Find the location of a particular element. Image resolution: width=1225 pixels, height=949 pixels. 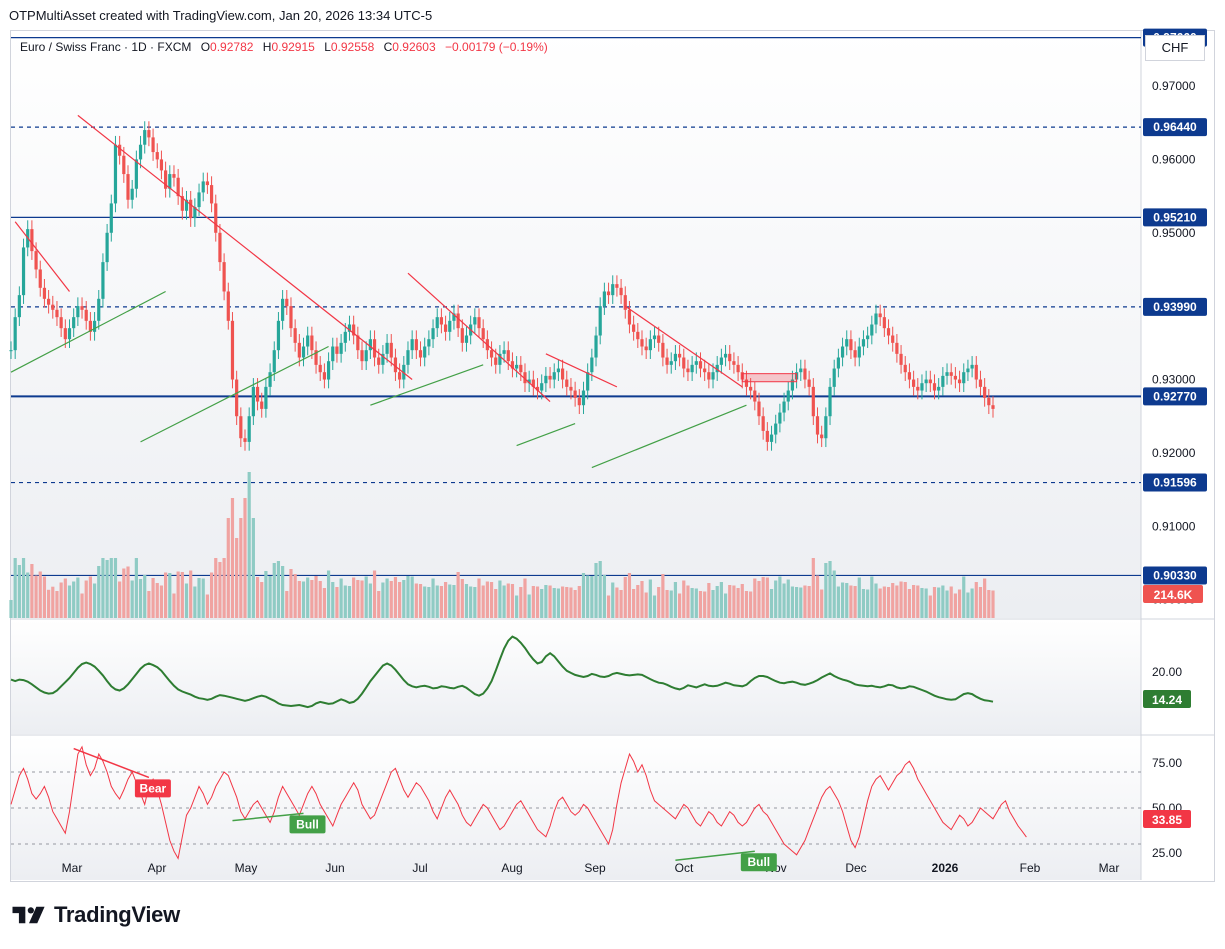

currency-button: CHF is located at coordinates (1175, 48).